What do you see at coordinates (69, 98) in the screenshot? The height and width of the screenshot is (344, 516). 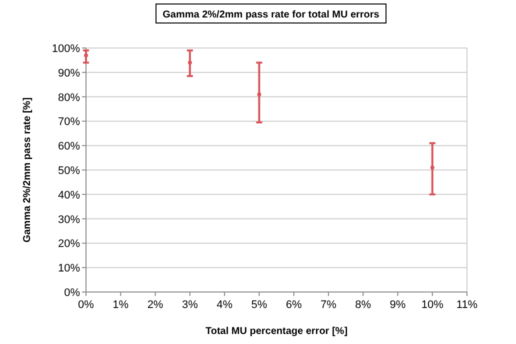 I see `y-tick-label: 80%` at bounding box center [69, 98].